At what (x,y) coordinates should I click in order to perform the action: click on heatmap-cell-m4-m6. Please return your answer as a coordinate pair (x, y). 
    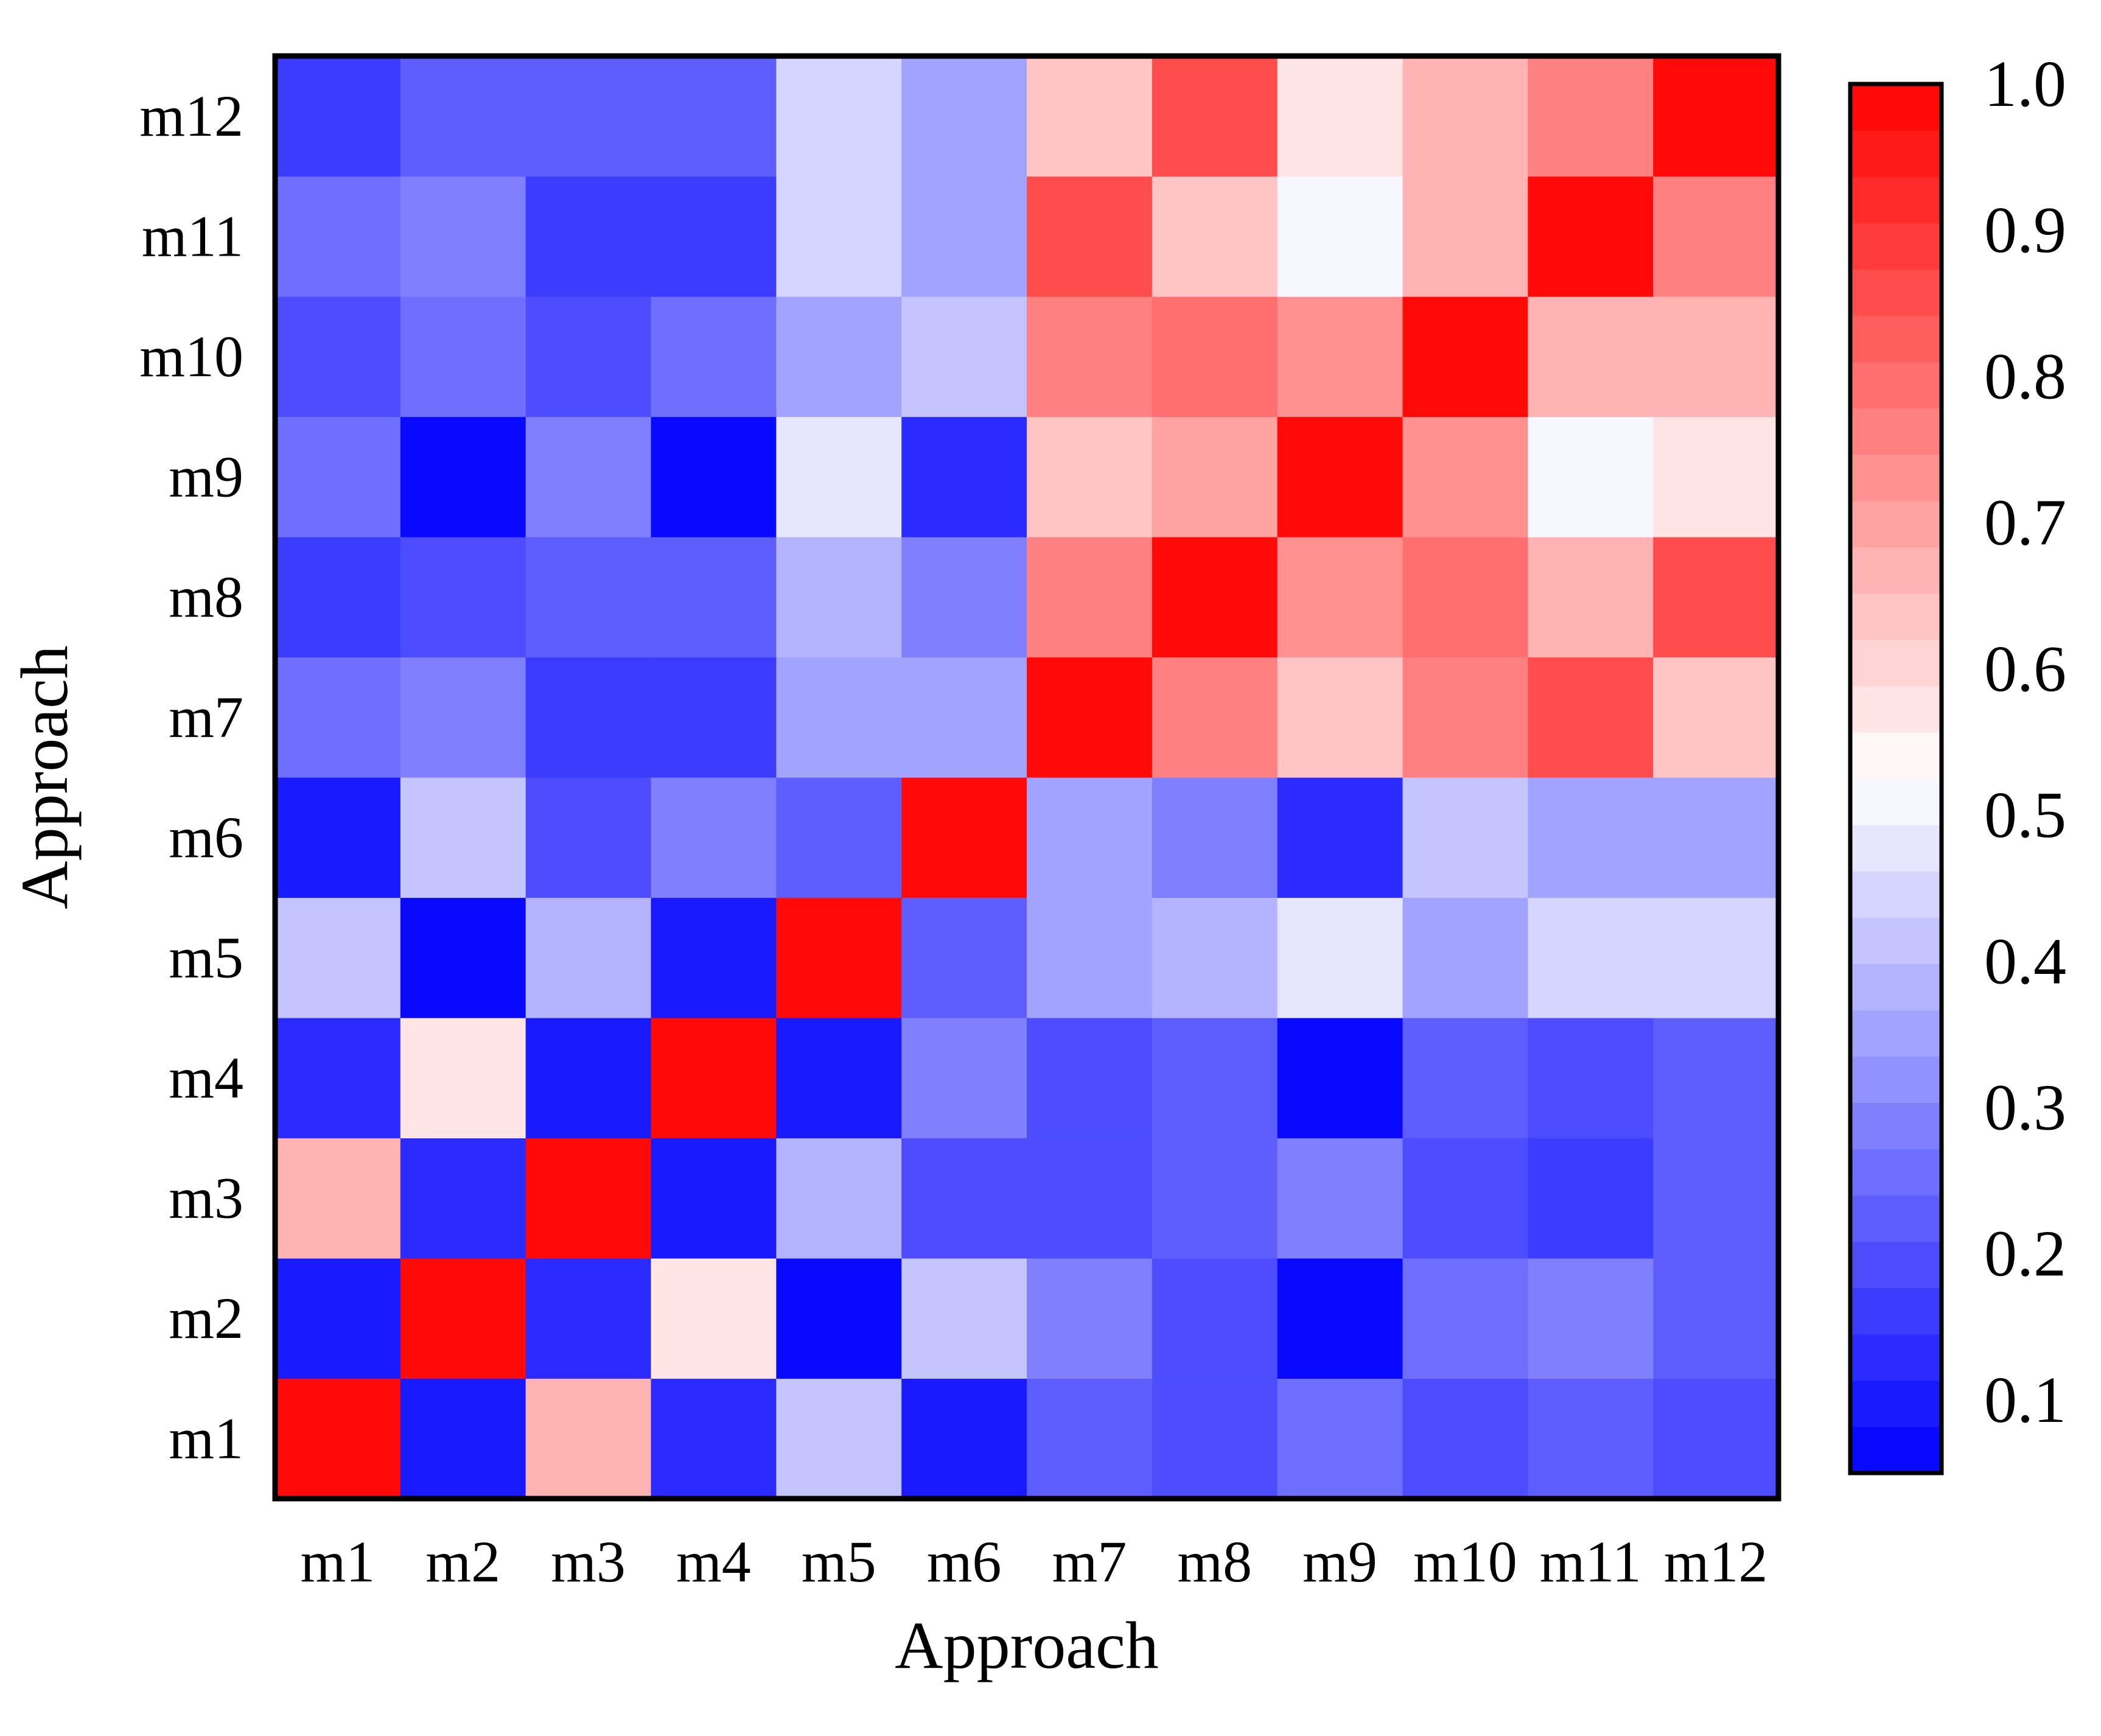
    Looking at the image, I should click on (964, 1078).